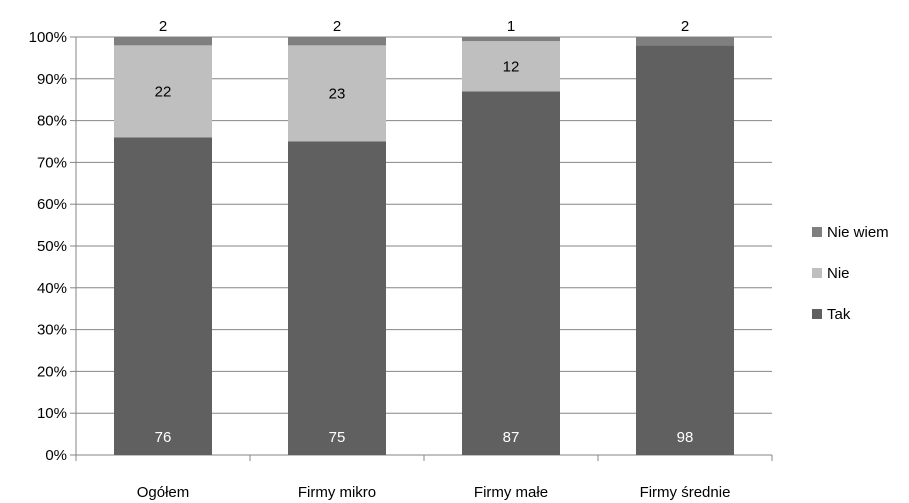  What do you see at coordinates (52, 121) in the screenshot?
I see `y-tick-label: 80%` at bounding box center [52, 121].